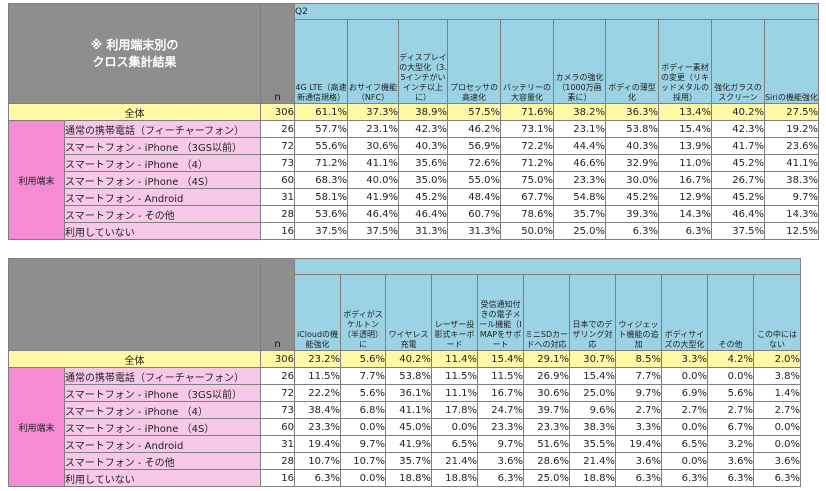  I want to click on value-cell: 22.2%, so click(317, 393).